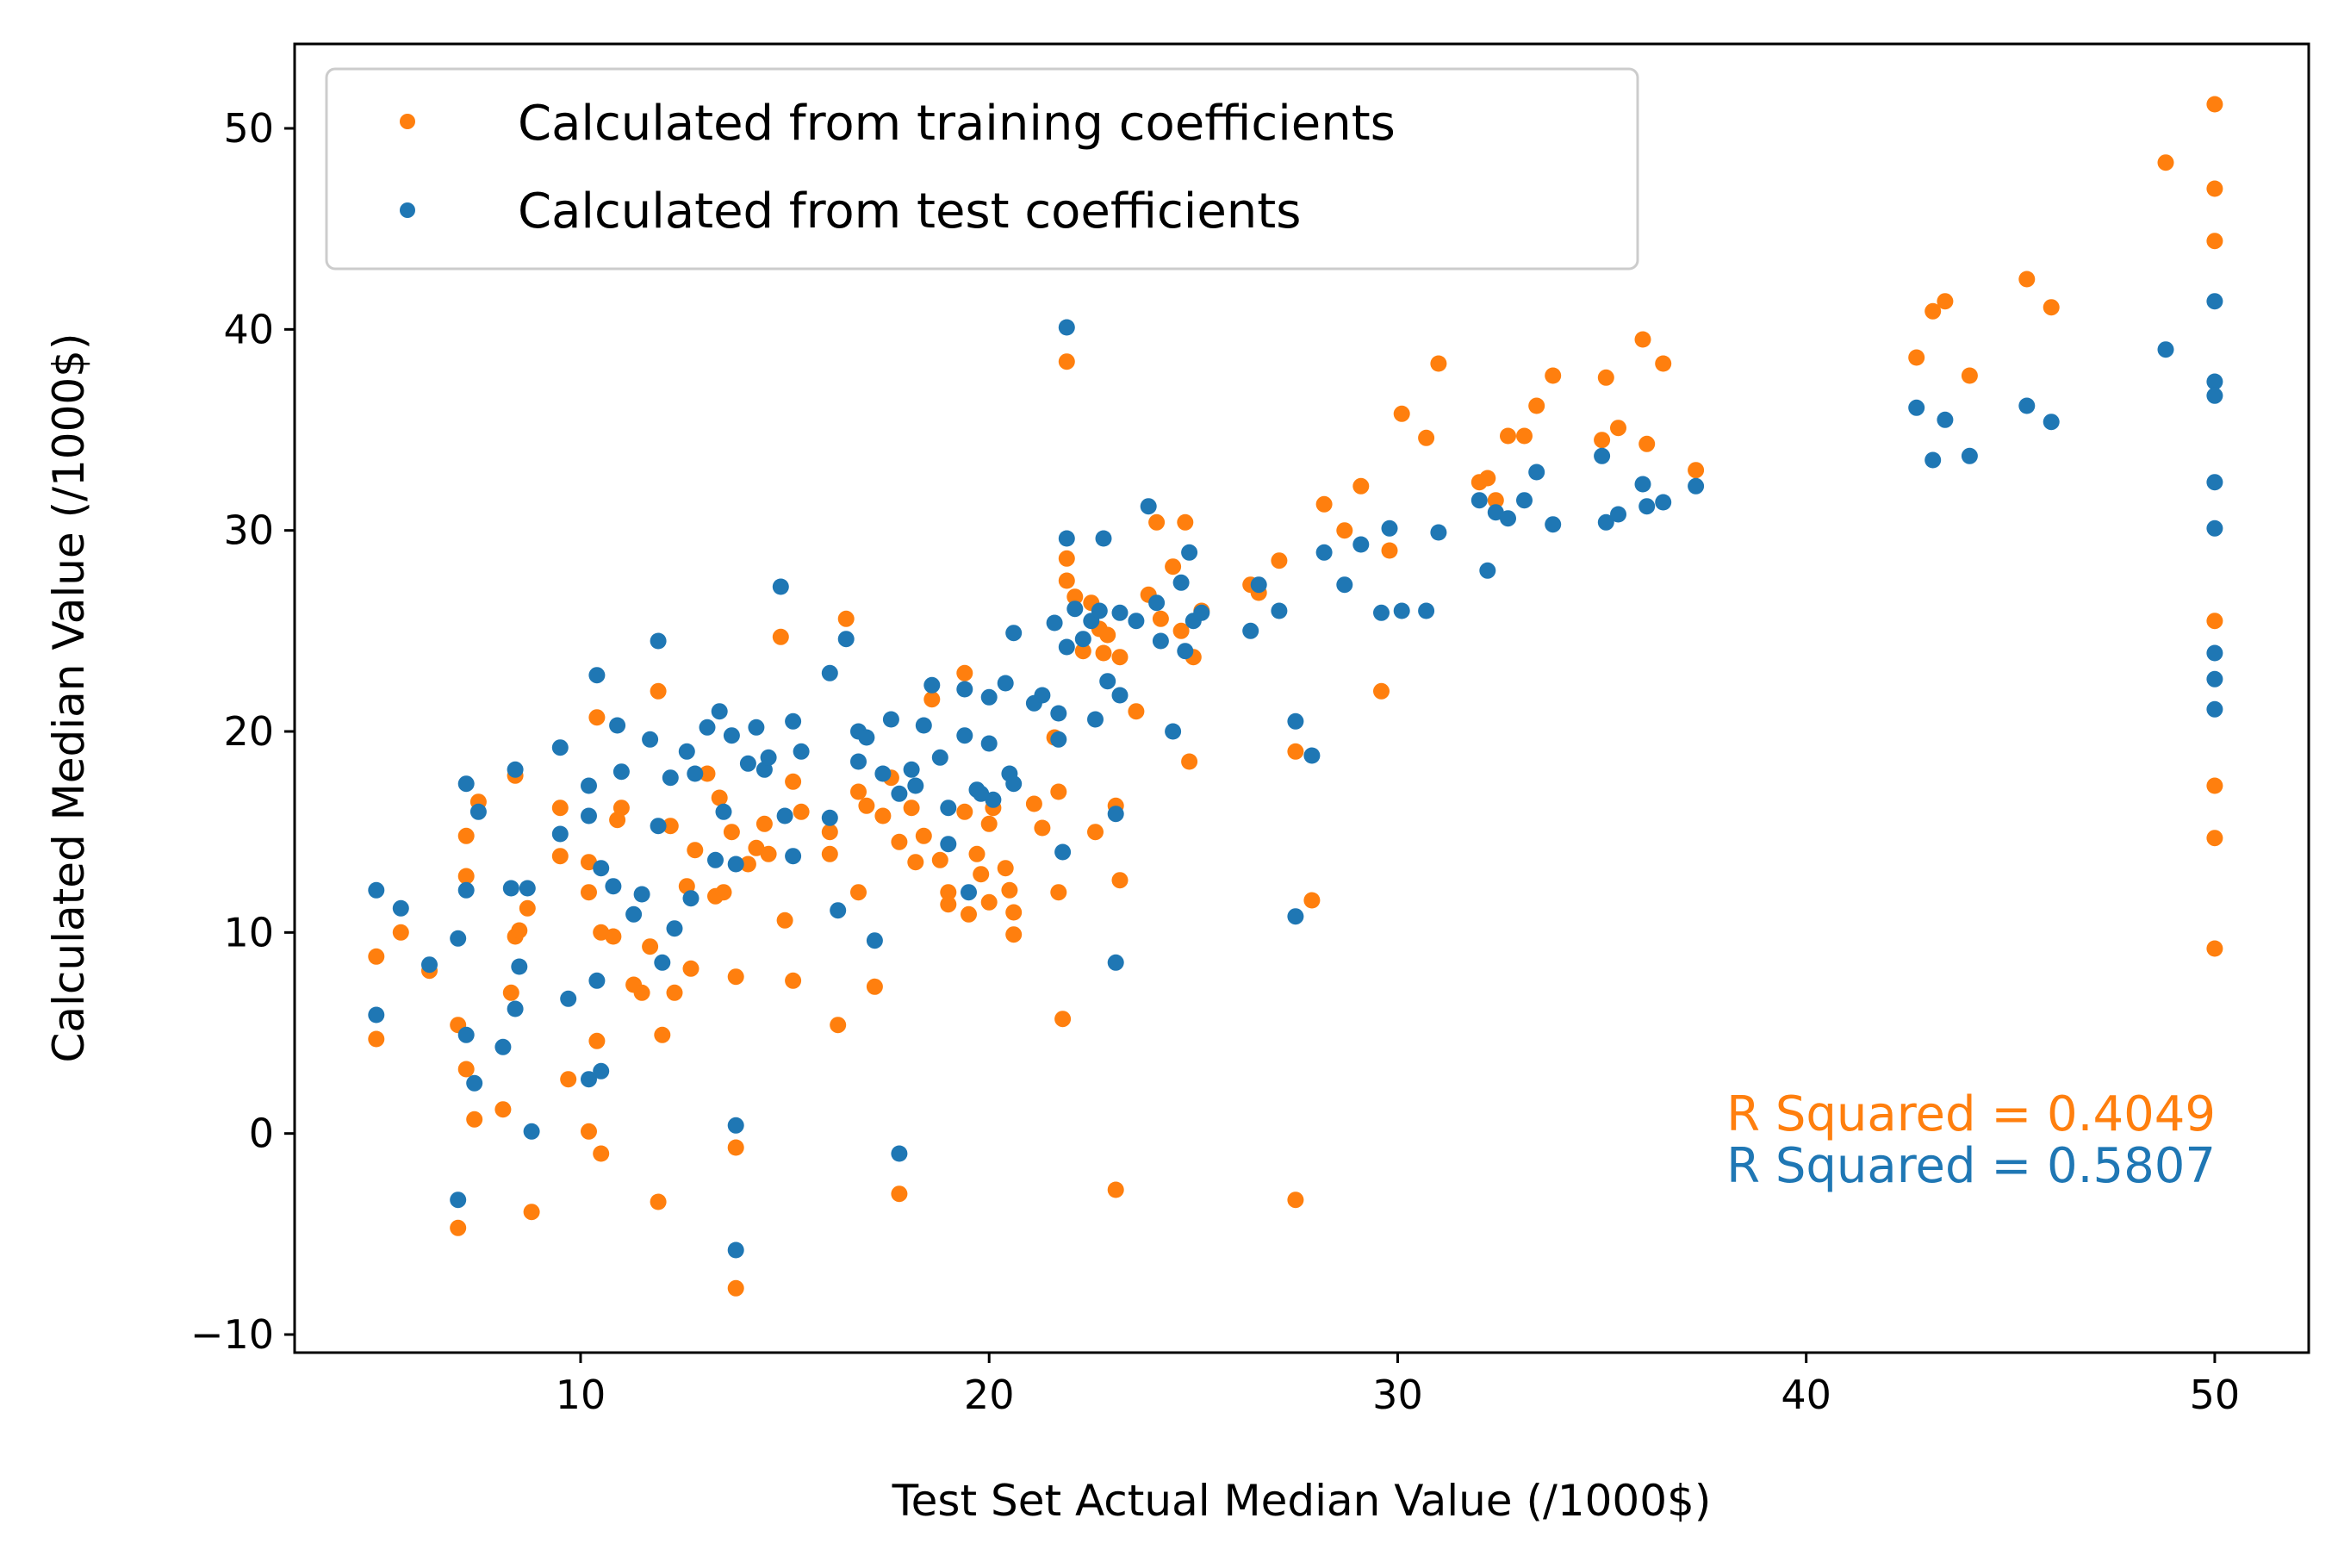 This screenshot has width=2338, height=1568. I want to click on x-axis-label: Test Set Actual Median Value (/1000$), so click(1302, 1501).